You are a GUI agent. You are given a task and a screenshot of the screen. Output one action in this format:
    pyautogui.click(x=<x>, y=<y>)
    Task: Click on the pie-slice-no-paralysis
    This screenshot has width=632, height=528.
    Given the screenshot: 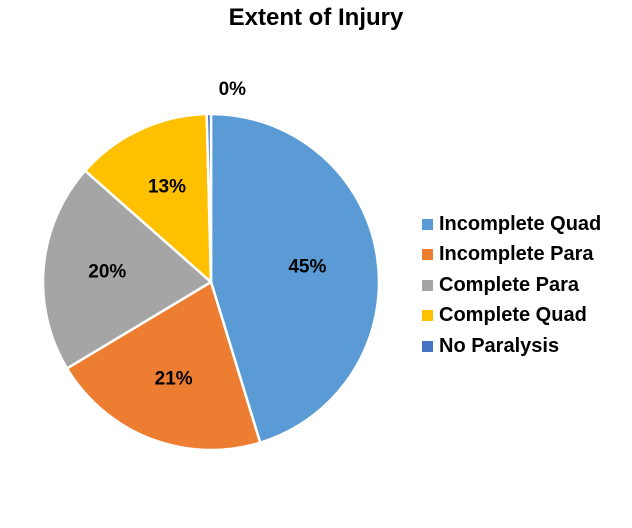 What is the action you would take?
    pyautogui.click(x=209, y=198)
    